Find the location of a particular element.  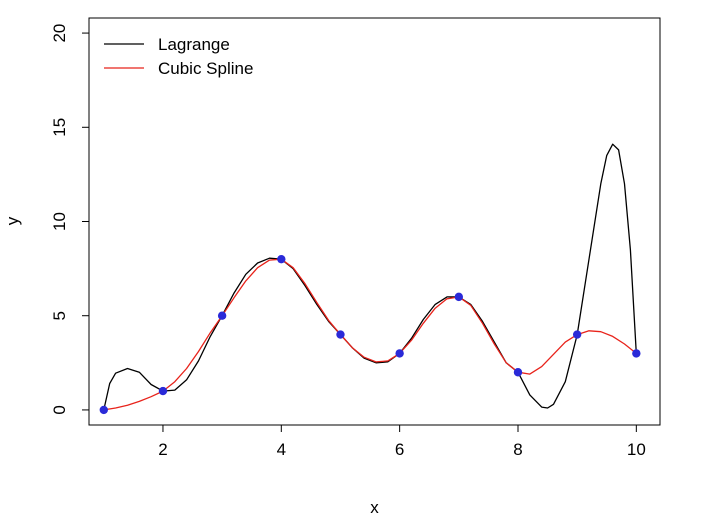

x-tick-label-2: 2 is located at coordinates (162, 449).